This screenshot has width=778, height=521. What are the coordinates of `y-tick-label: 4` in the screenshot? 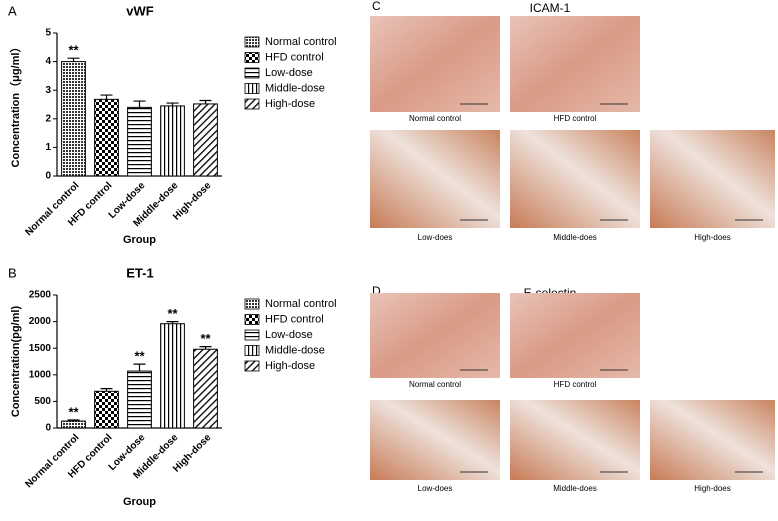 It's located at (48, 61).